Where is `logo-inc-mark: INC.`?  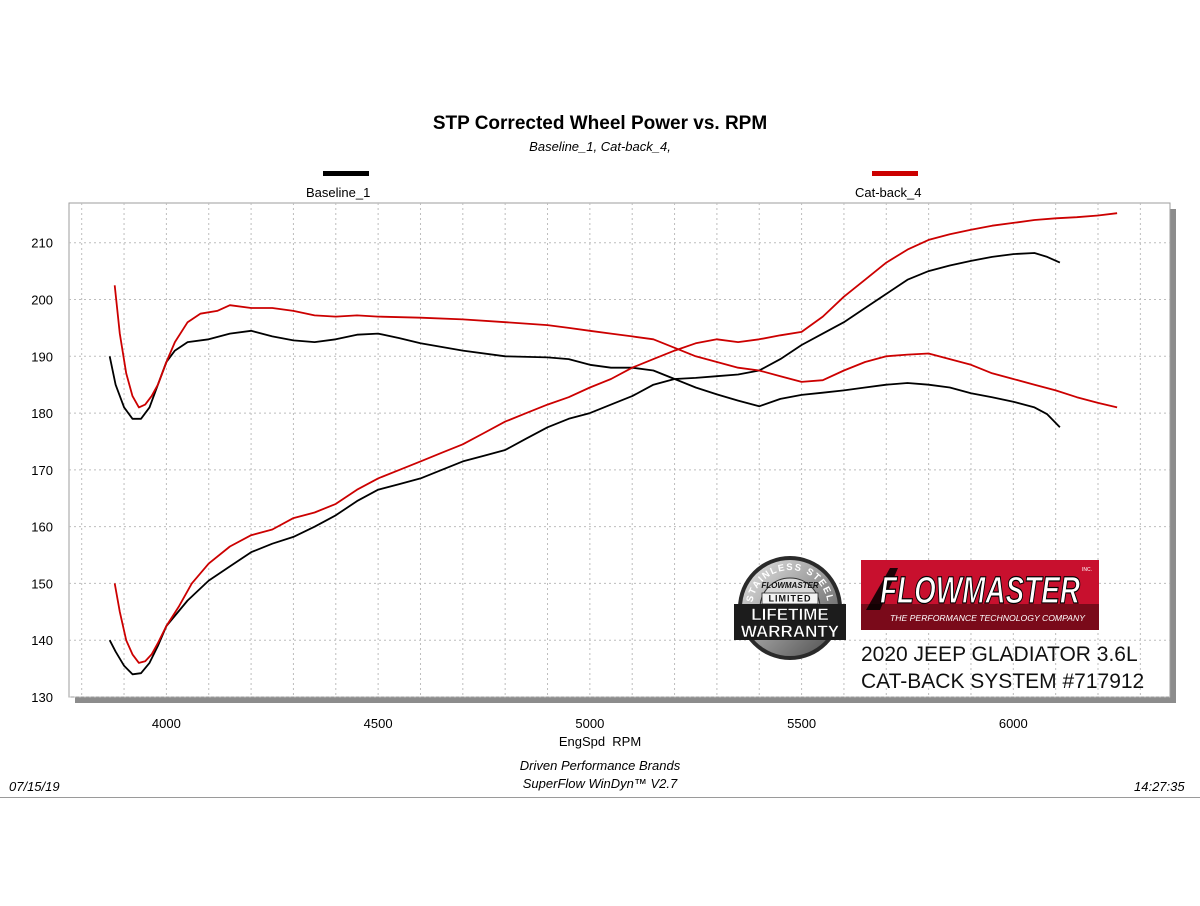
logo-inc-mark: INC. is located at coordinates (1087, 570).